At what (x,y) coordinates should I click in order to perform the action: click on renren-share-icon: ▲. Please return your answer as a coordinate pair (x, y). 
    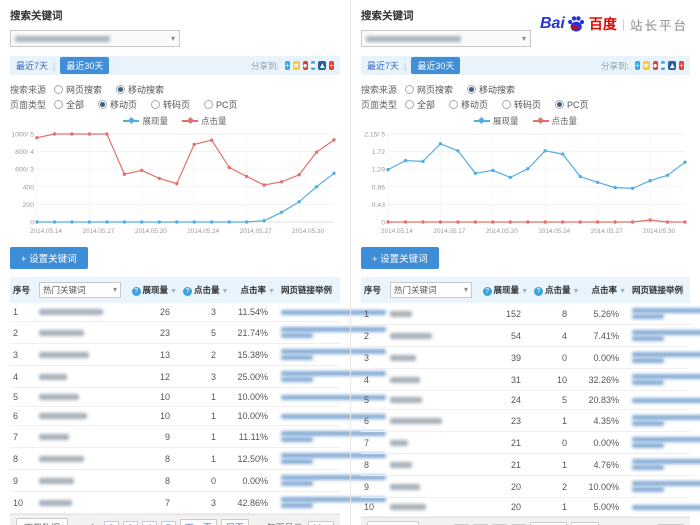
    Looking at the image, I should click on (672, 65).